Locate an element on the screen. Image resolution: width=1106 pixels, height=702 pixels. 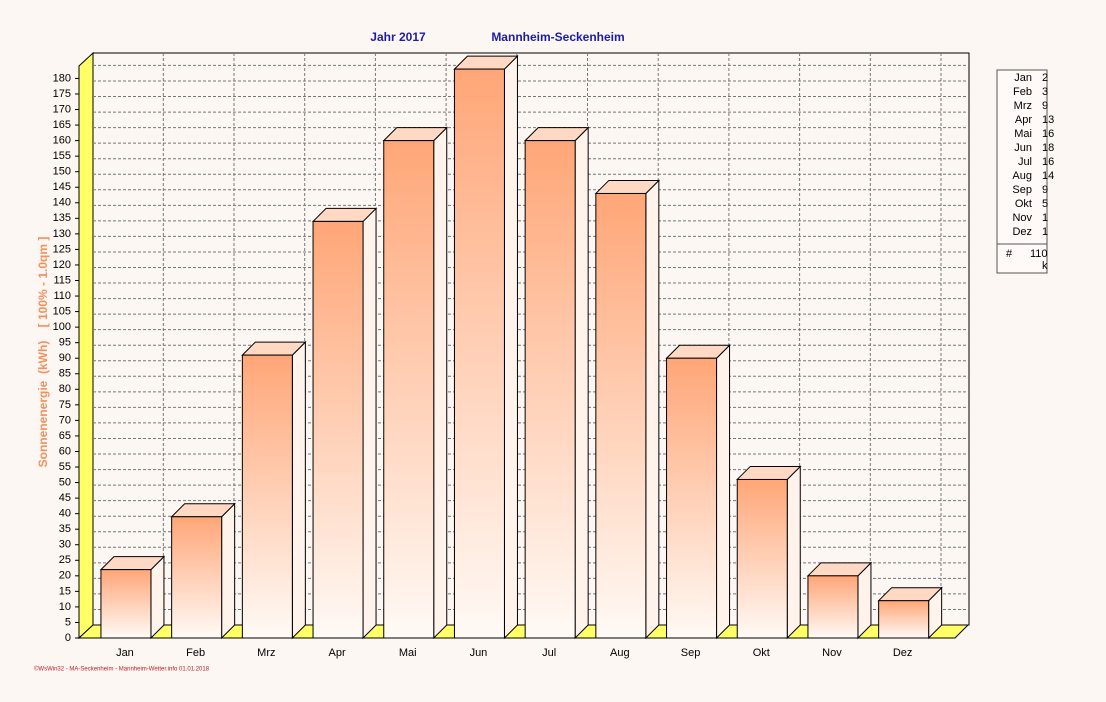
y-tick-label: 45 is located at coordinates (65, 498).